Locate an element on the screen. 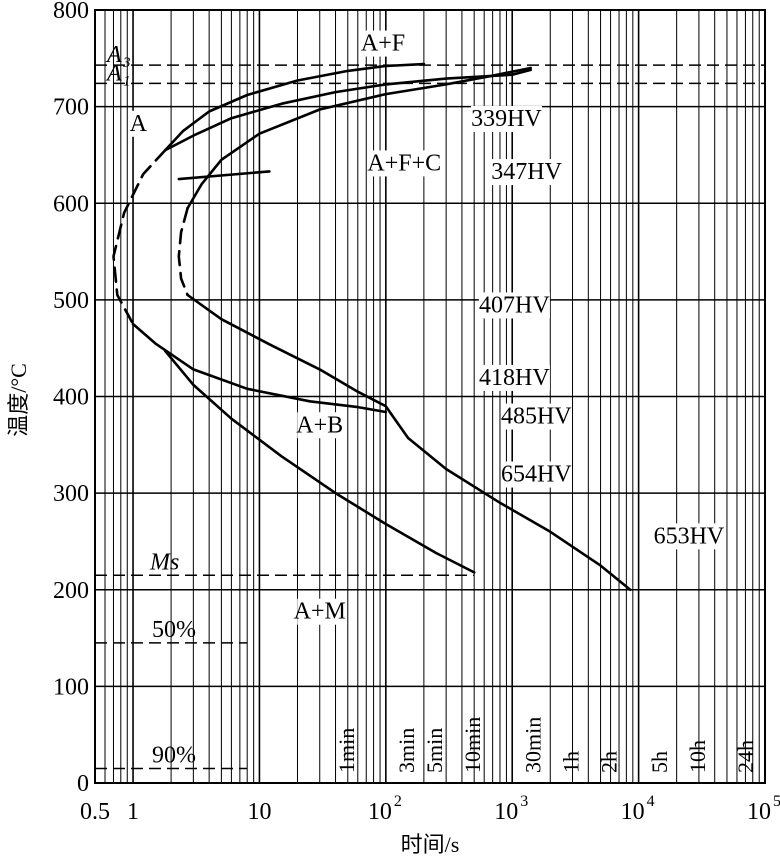  reference-label-sub: 1 is located at coordinates (127, 81).